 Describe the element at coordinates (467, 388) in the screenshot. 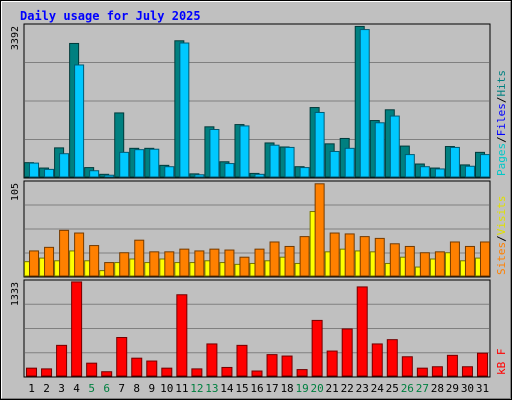

I see `x-tick-label-day-30: 30` at that location.